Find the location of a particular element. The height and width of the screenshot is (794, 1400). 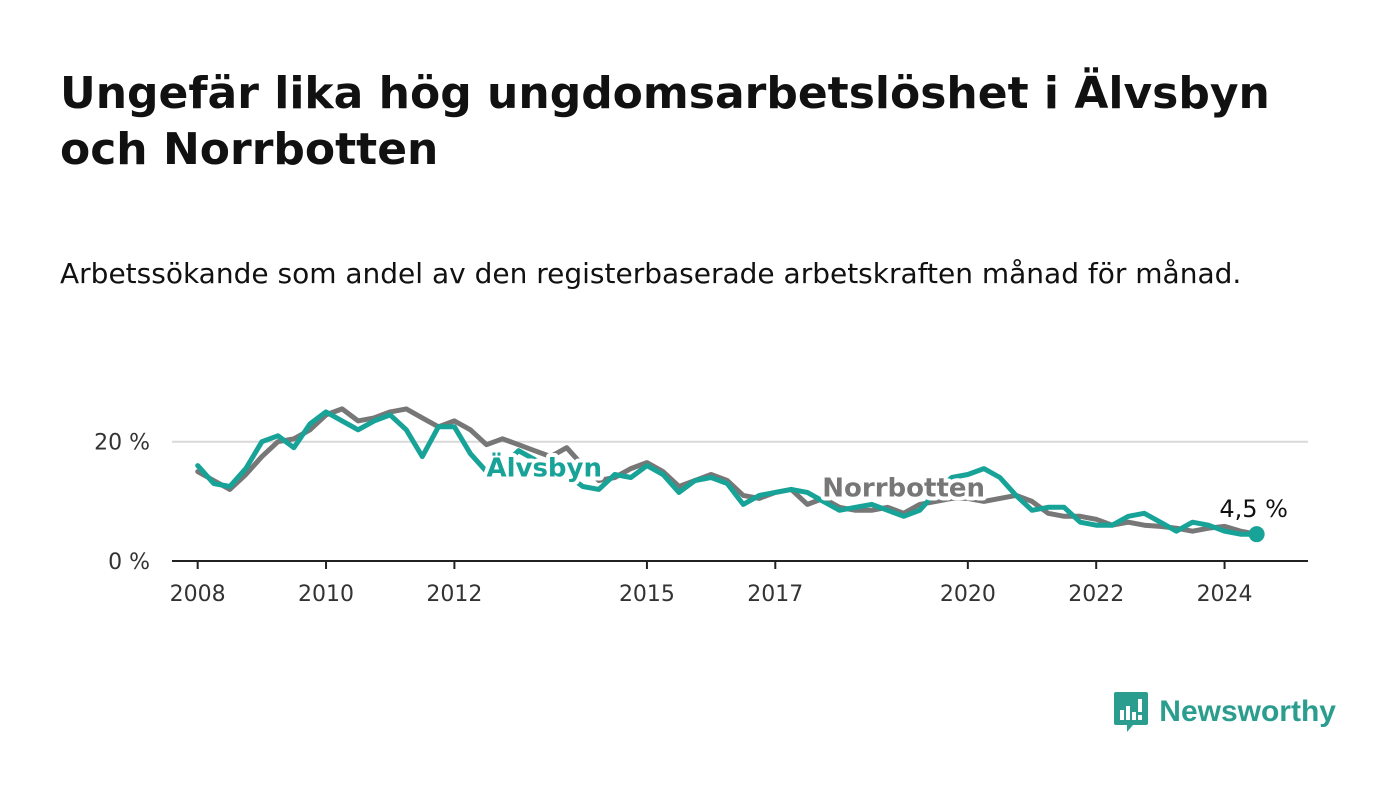

series-label-0: Norrbotten is located at coordinates (903, 489).